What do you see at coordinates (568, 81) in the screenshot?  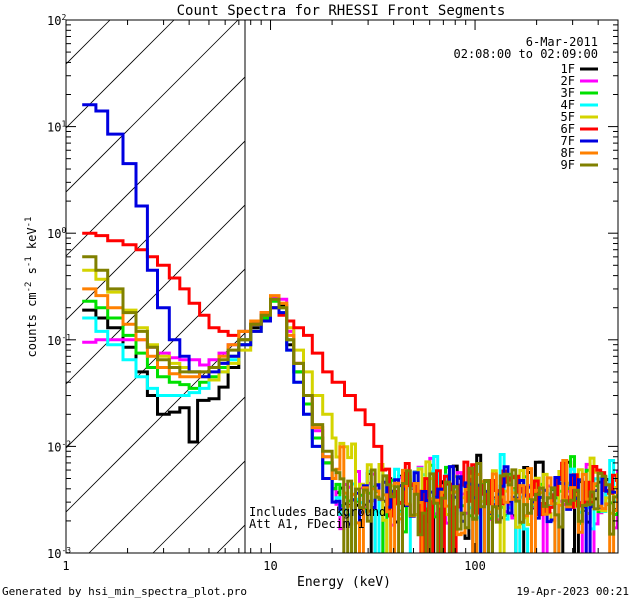 I see `legend-label-2F: 2F` at bounding box center [568, 81].